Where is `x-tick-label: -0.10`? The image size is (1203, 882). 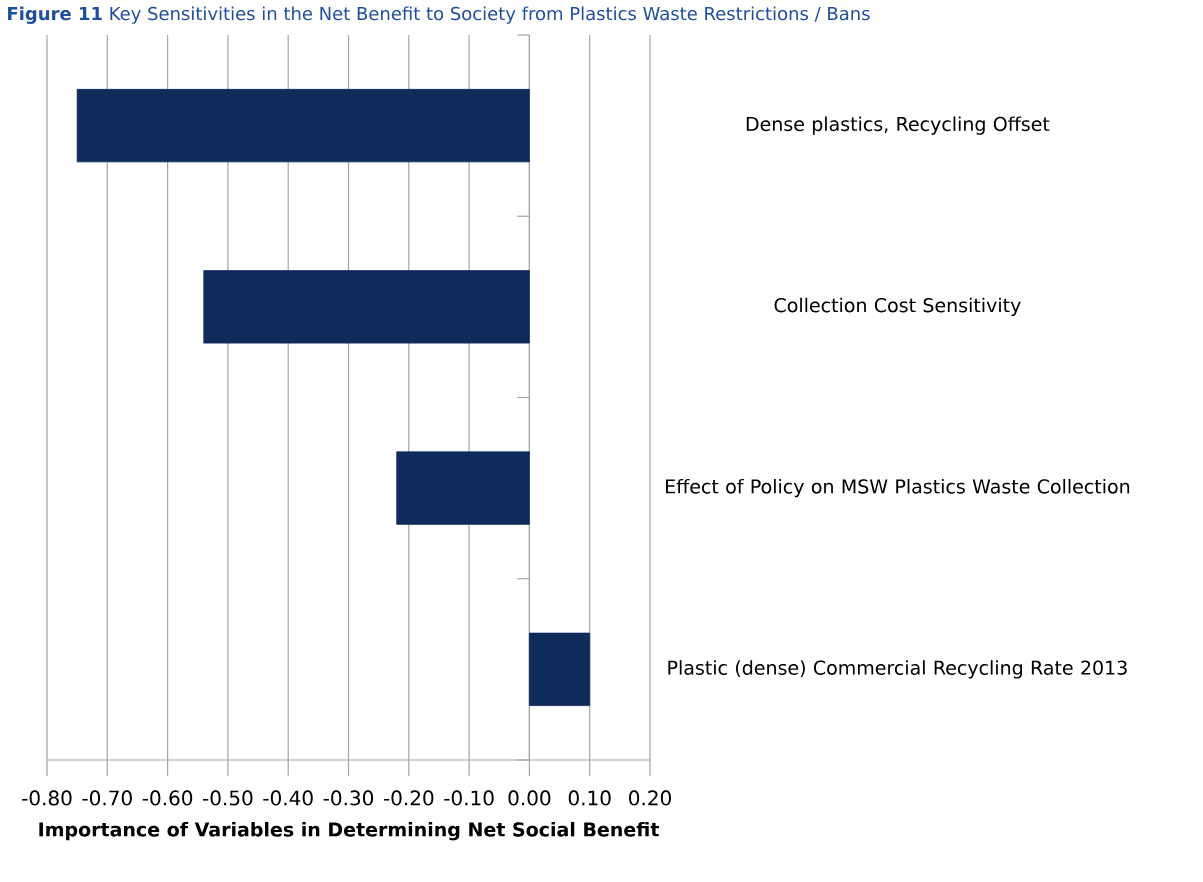
x-tick-label: -0.10 is located at coordinates (469, 798).